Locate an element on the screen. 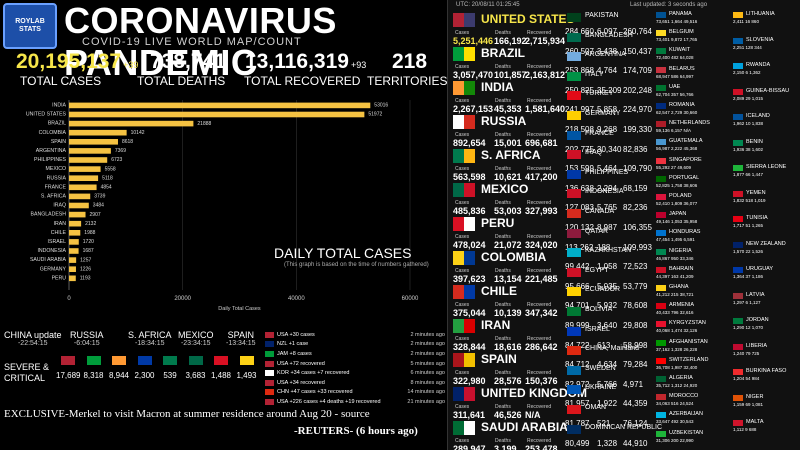 The width and height of the screenshot is (800, 450). country-name: KUWAIT is located at coordinates (680, 50).